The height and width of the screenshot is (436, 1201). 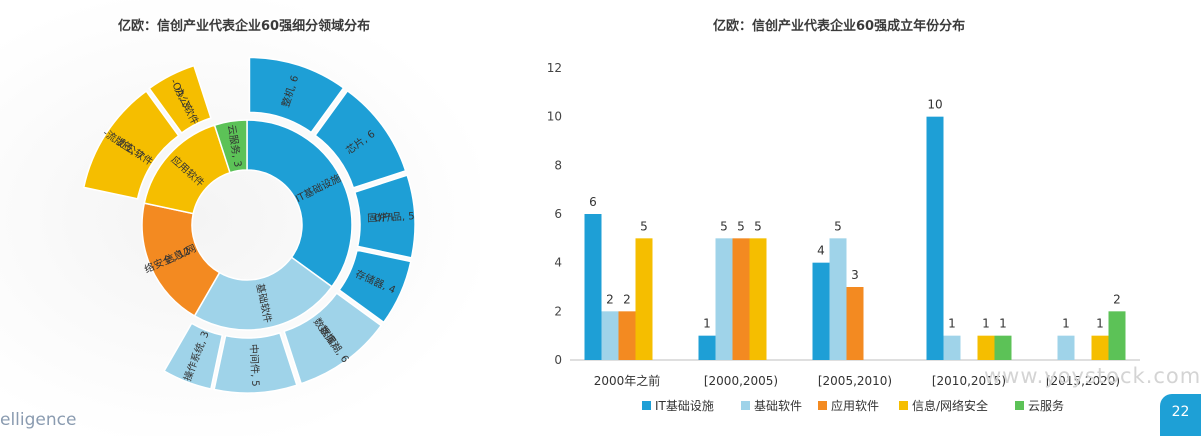 I want to click on legend-item: 基础软件, so click(x=771, y=405).